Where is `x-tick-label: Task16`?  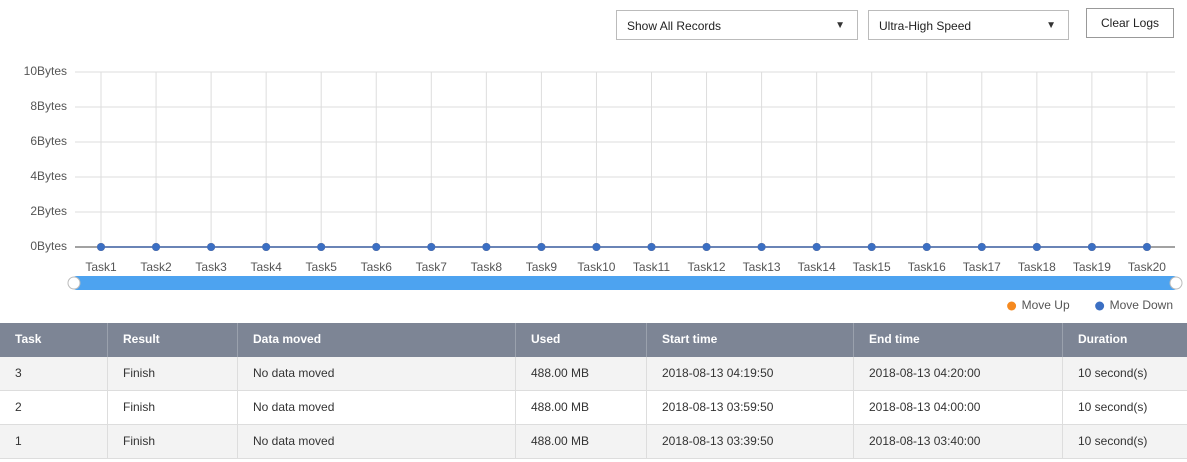
x-tick-label: Task16 is located at coordinates (927, 267).